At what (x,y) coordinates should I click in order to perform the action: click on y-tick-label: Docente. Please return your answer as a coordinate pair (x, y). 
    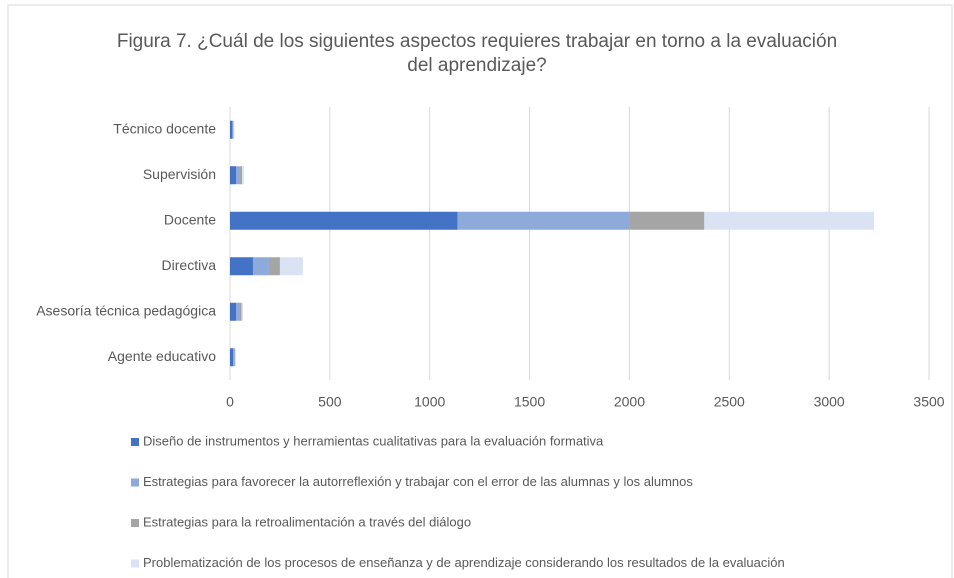
    Looking at the image, I should click on (190, 219).